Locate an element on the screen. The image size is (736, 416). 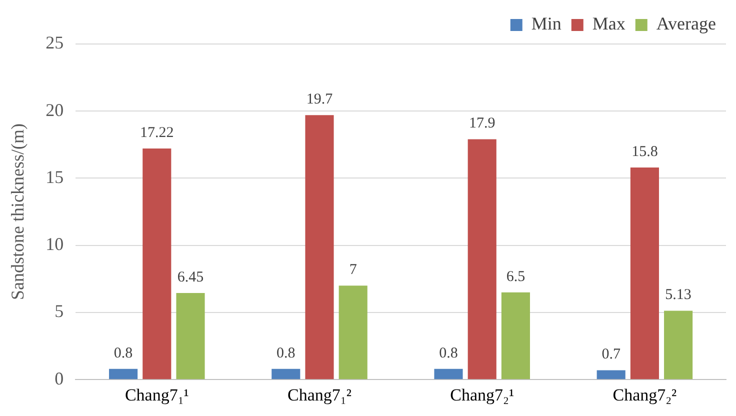
data-label: 5.13 is located at coordinates (678, 295).